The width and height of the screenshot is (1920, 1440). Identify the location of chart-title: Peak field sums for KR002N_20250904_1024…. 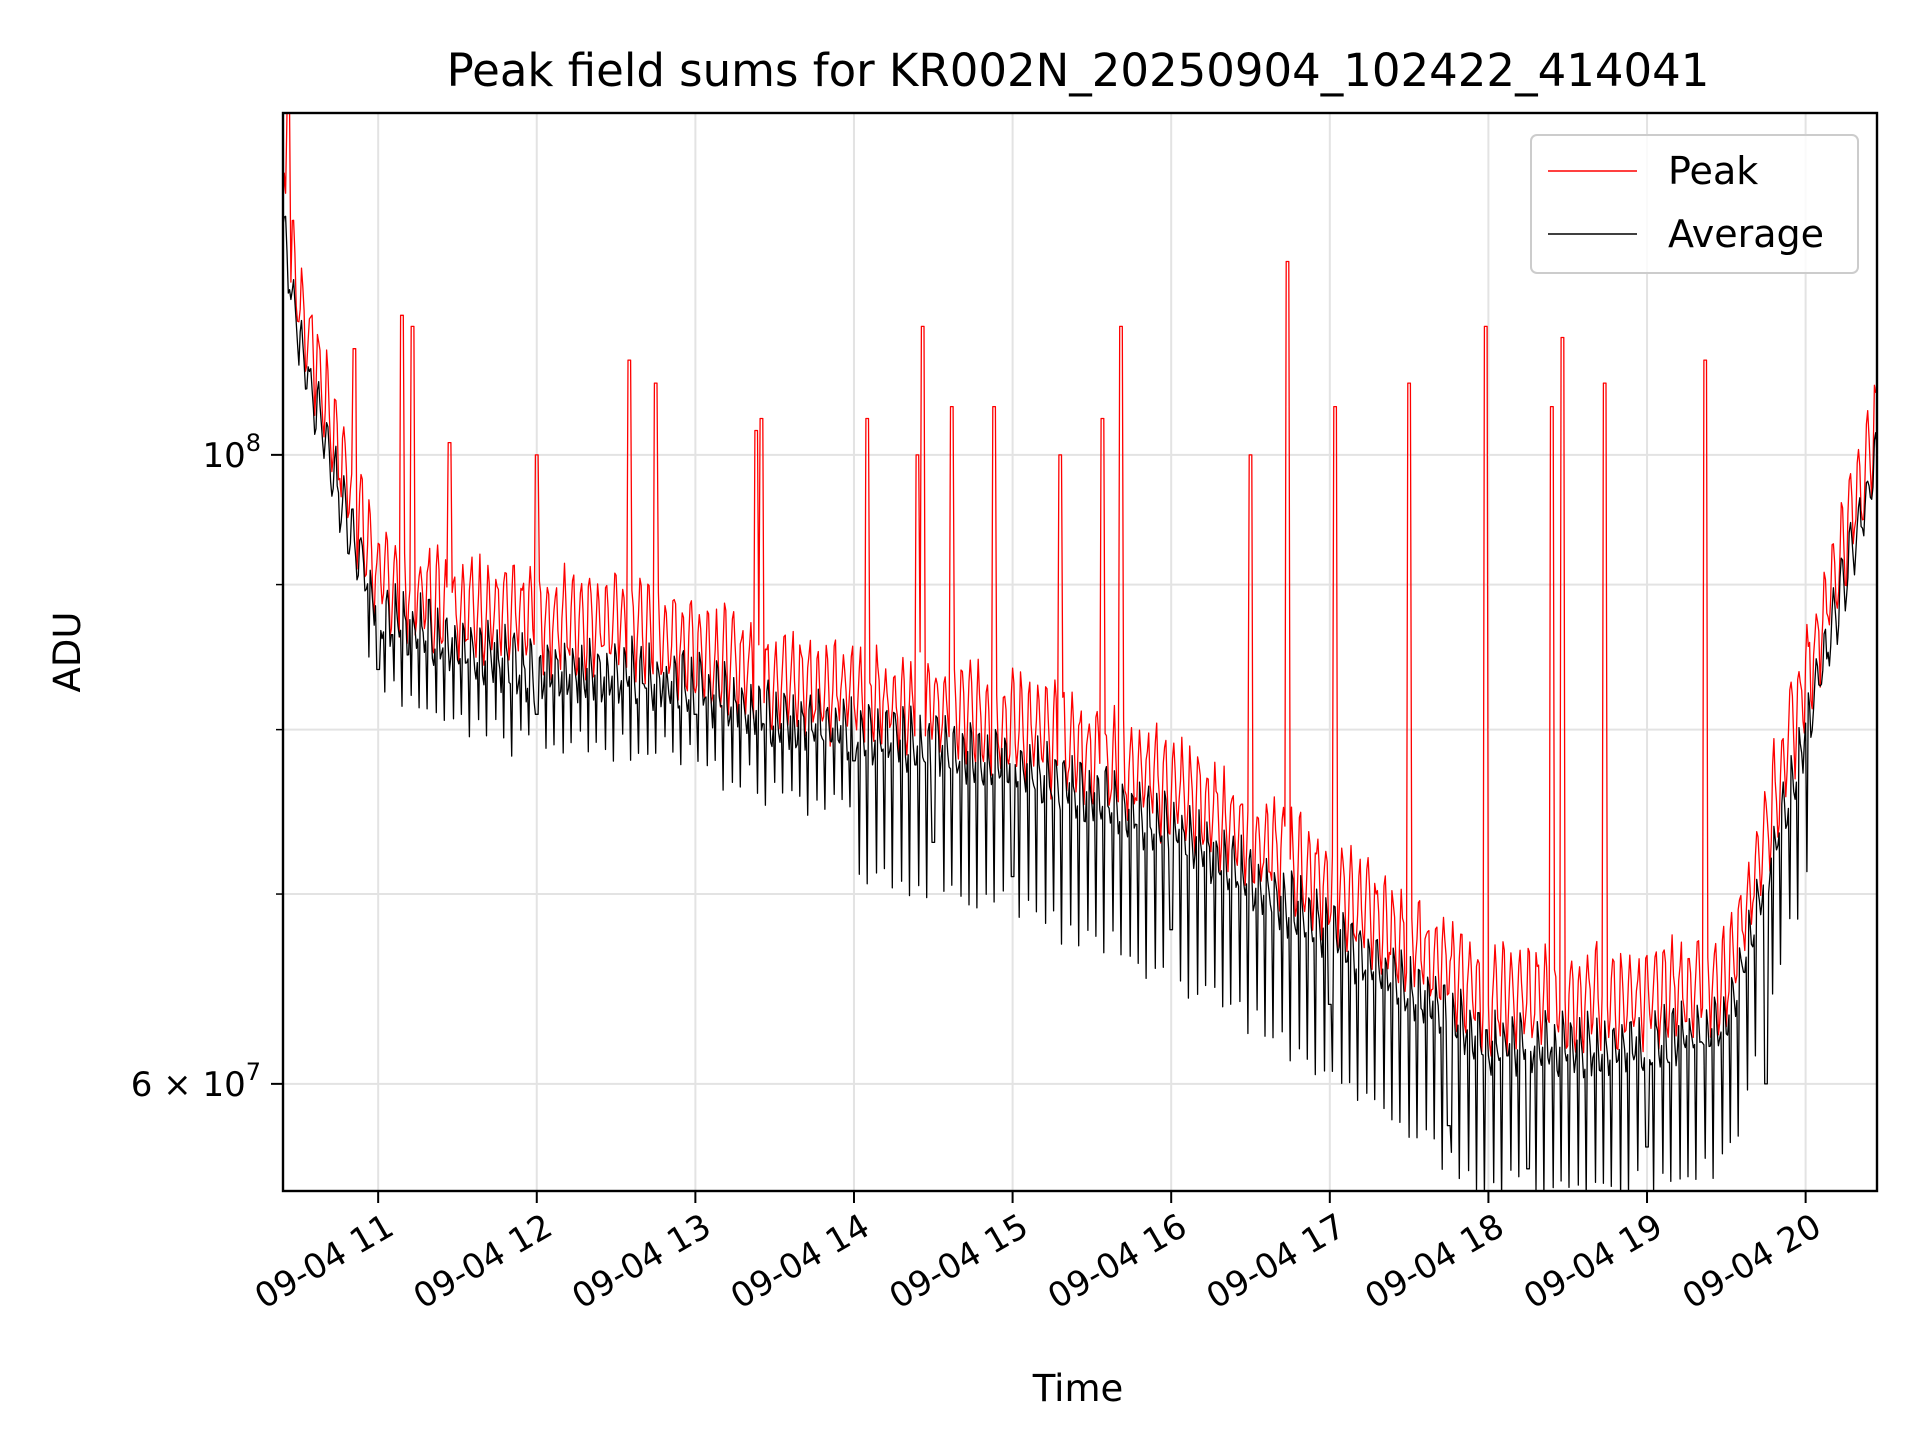
(1078, 70).